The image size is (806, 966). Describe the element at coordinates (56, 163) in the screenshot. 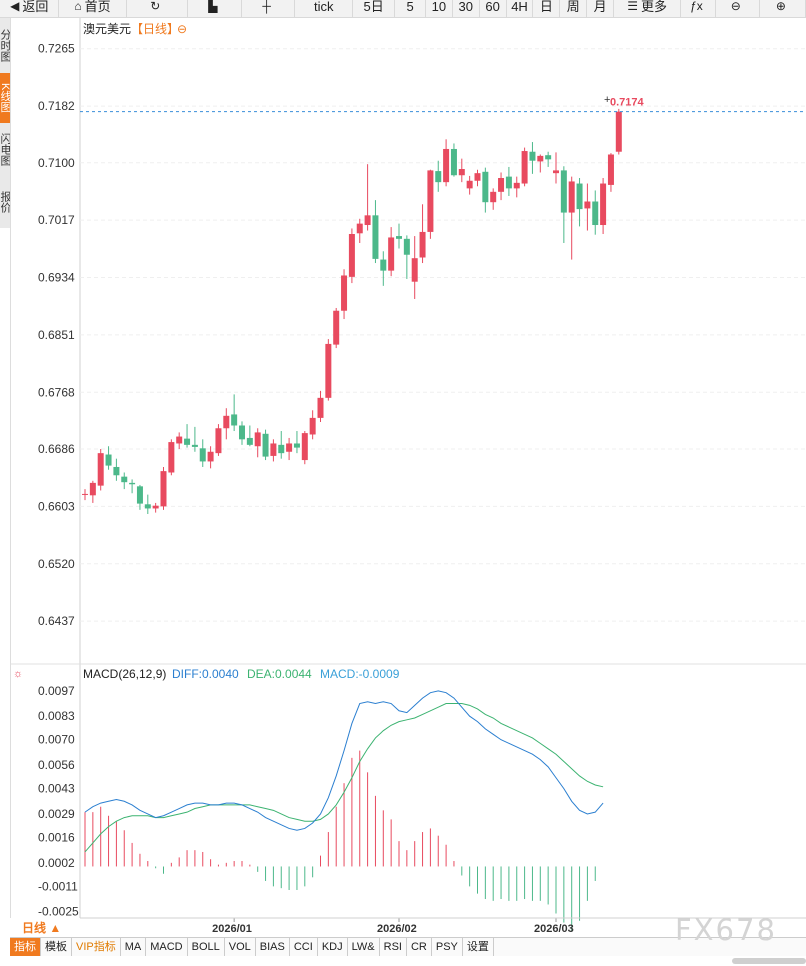

I see `price-tick-label: 0.7100` at that location.